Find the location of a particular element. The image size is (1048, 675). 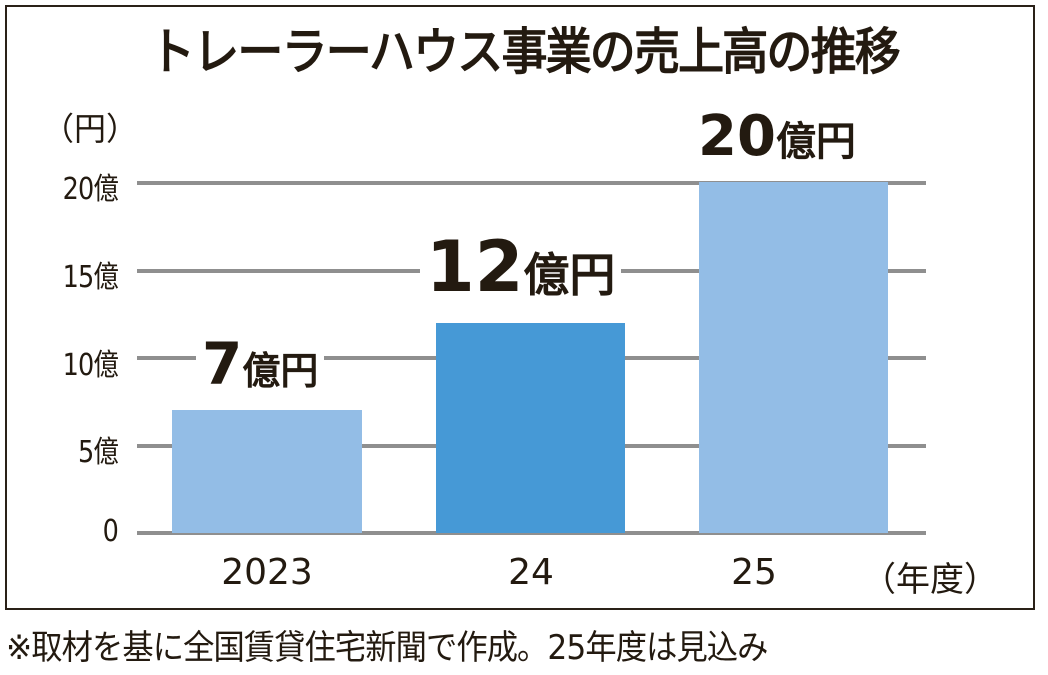

value-label-2025: 20億円 is located at coordinates (777, 136).